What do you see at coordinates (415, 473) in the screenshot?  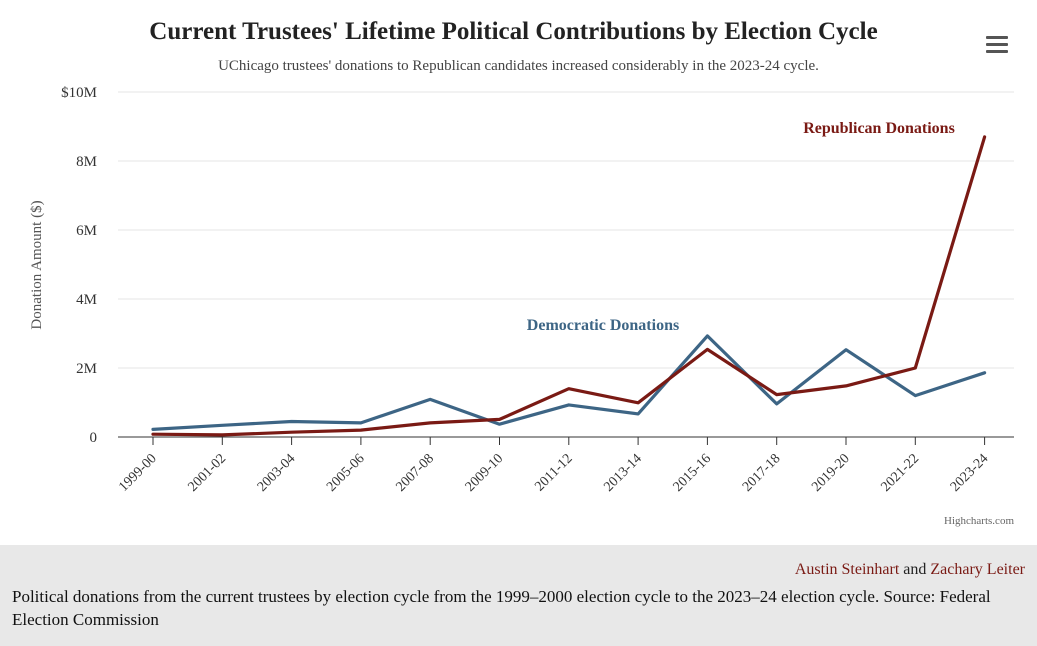 I see `x-tick-label: 2007-08` at bounding box center [415, 473].